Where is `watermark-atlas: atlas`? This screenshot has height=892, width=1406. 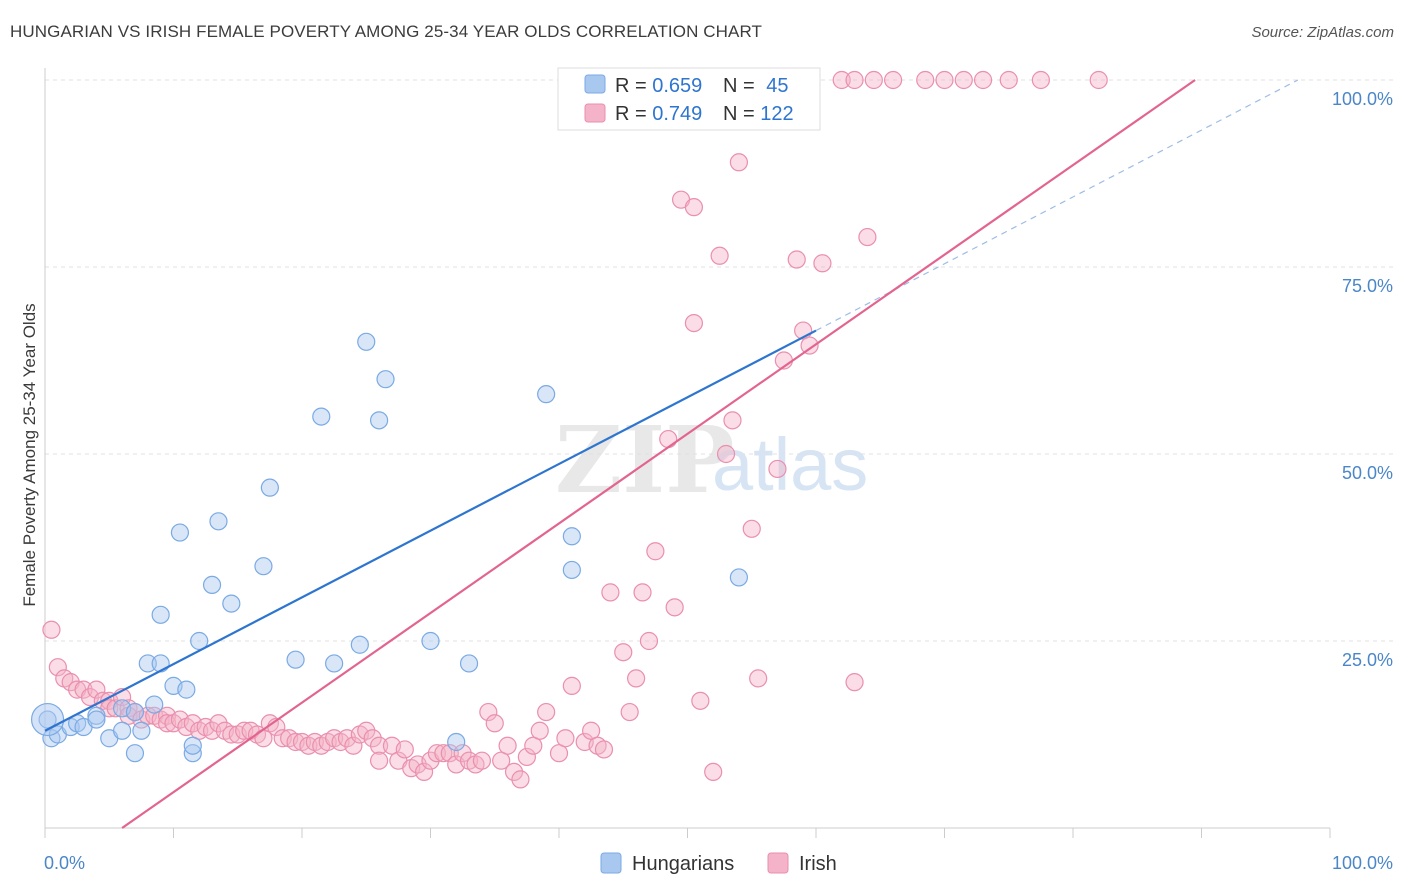
watermark-atlas: atlas is located at coordinates (790, 464).